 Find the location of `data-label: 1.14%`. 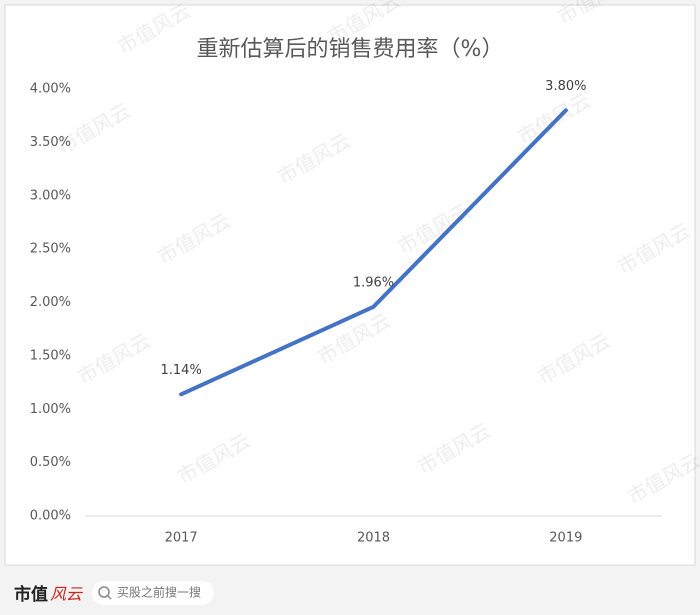

data-label: 1.14% is located at coordinates (181, 370).